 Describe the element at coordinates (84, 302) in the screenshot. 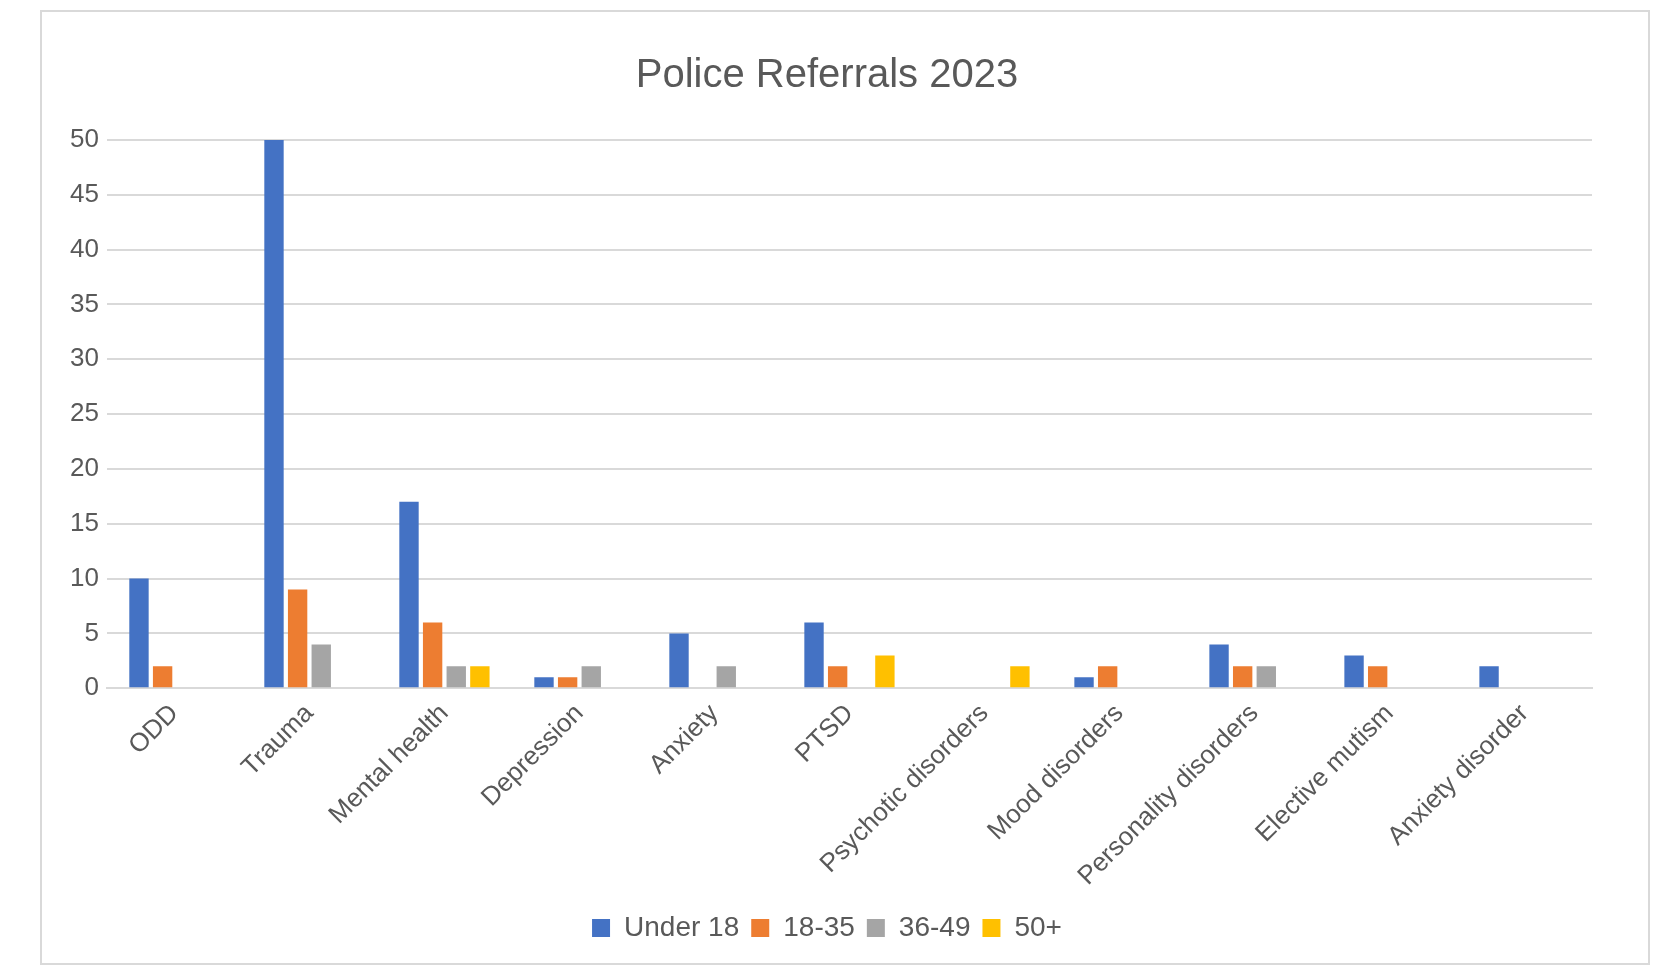

I see `y-tick-label: 35` at that location.